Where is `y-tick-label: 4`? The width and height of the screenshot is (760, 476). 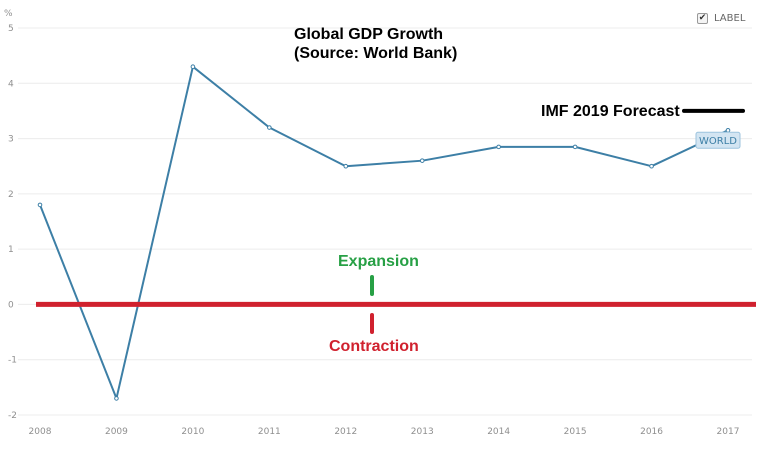 y-tick-label: 4 is located at coordinates (11, 84).